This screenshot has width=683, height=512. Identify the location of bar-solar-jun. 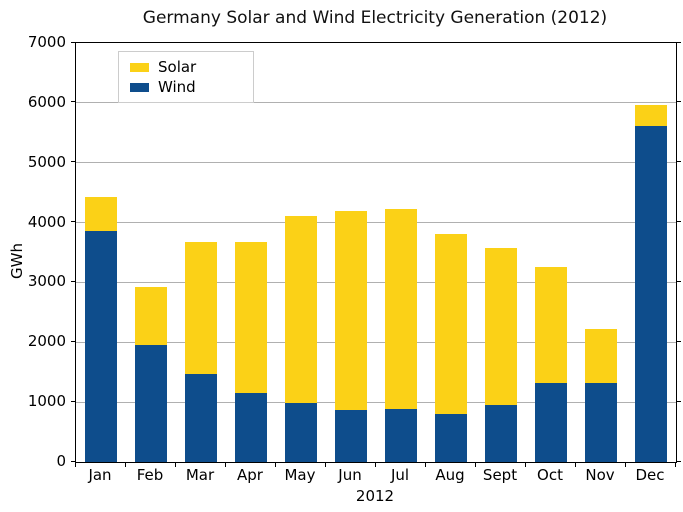
(351, 310).